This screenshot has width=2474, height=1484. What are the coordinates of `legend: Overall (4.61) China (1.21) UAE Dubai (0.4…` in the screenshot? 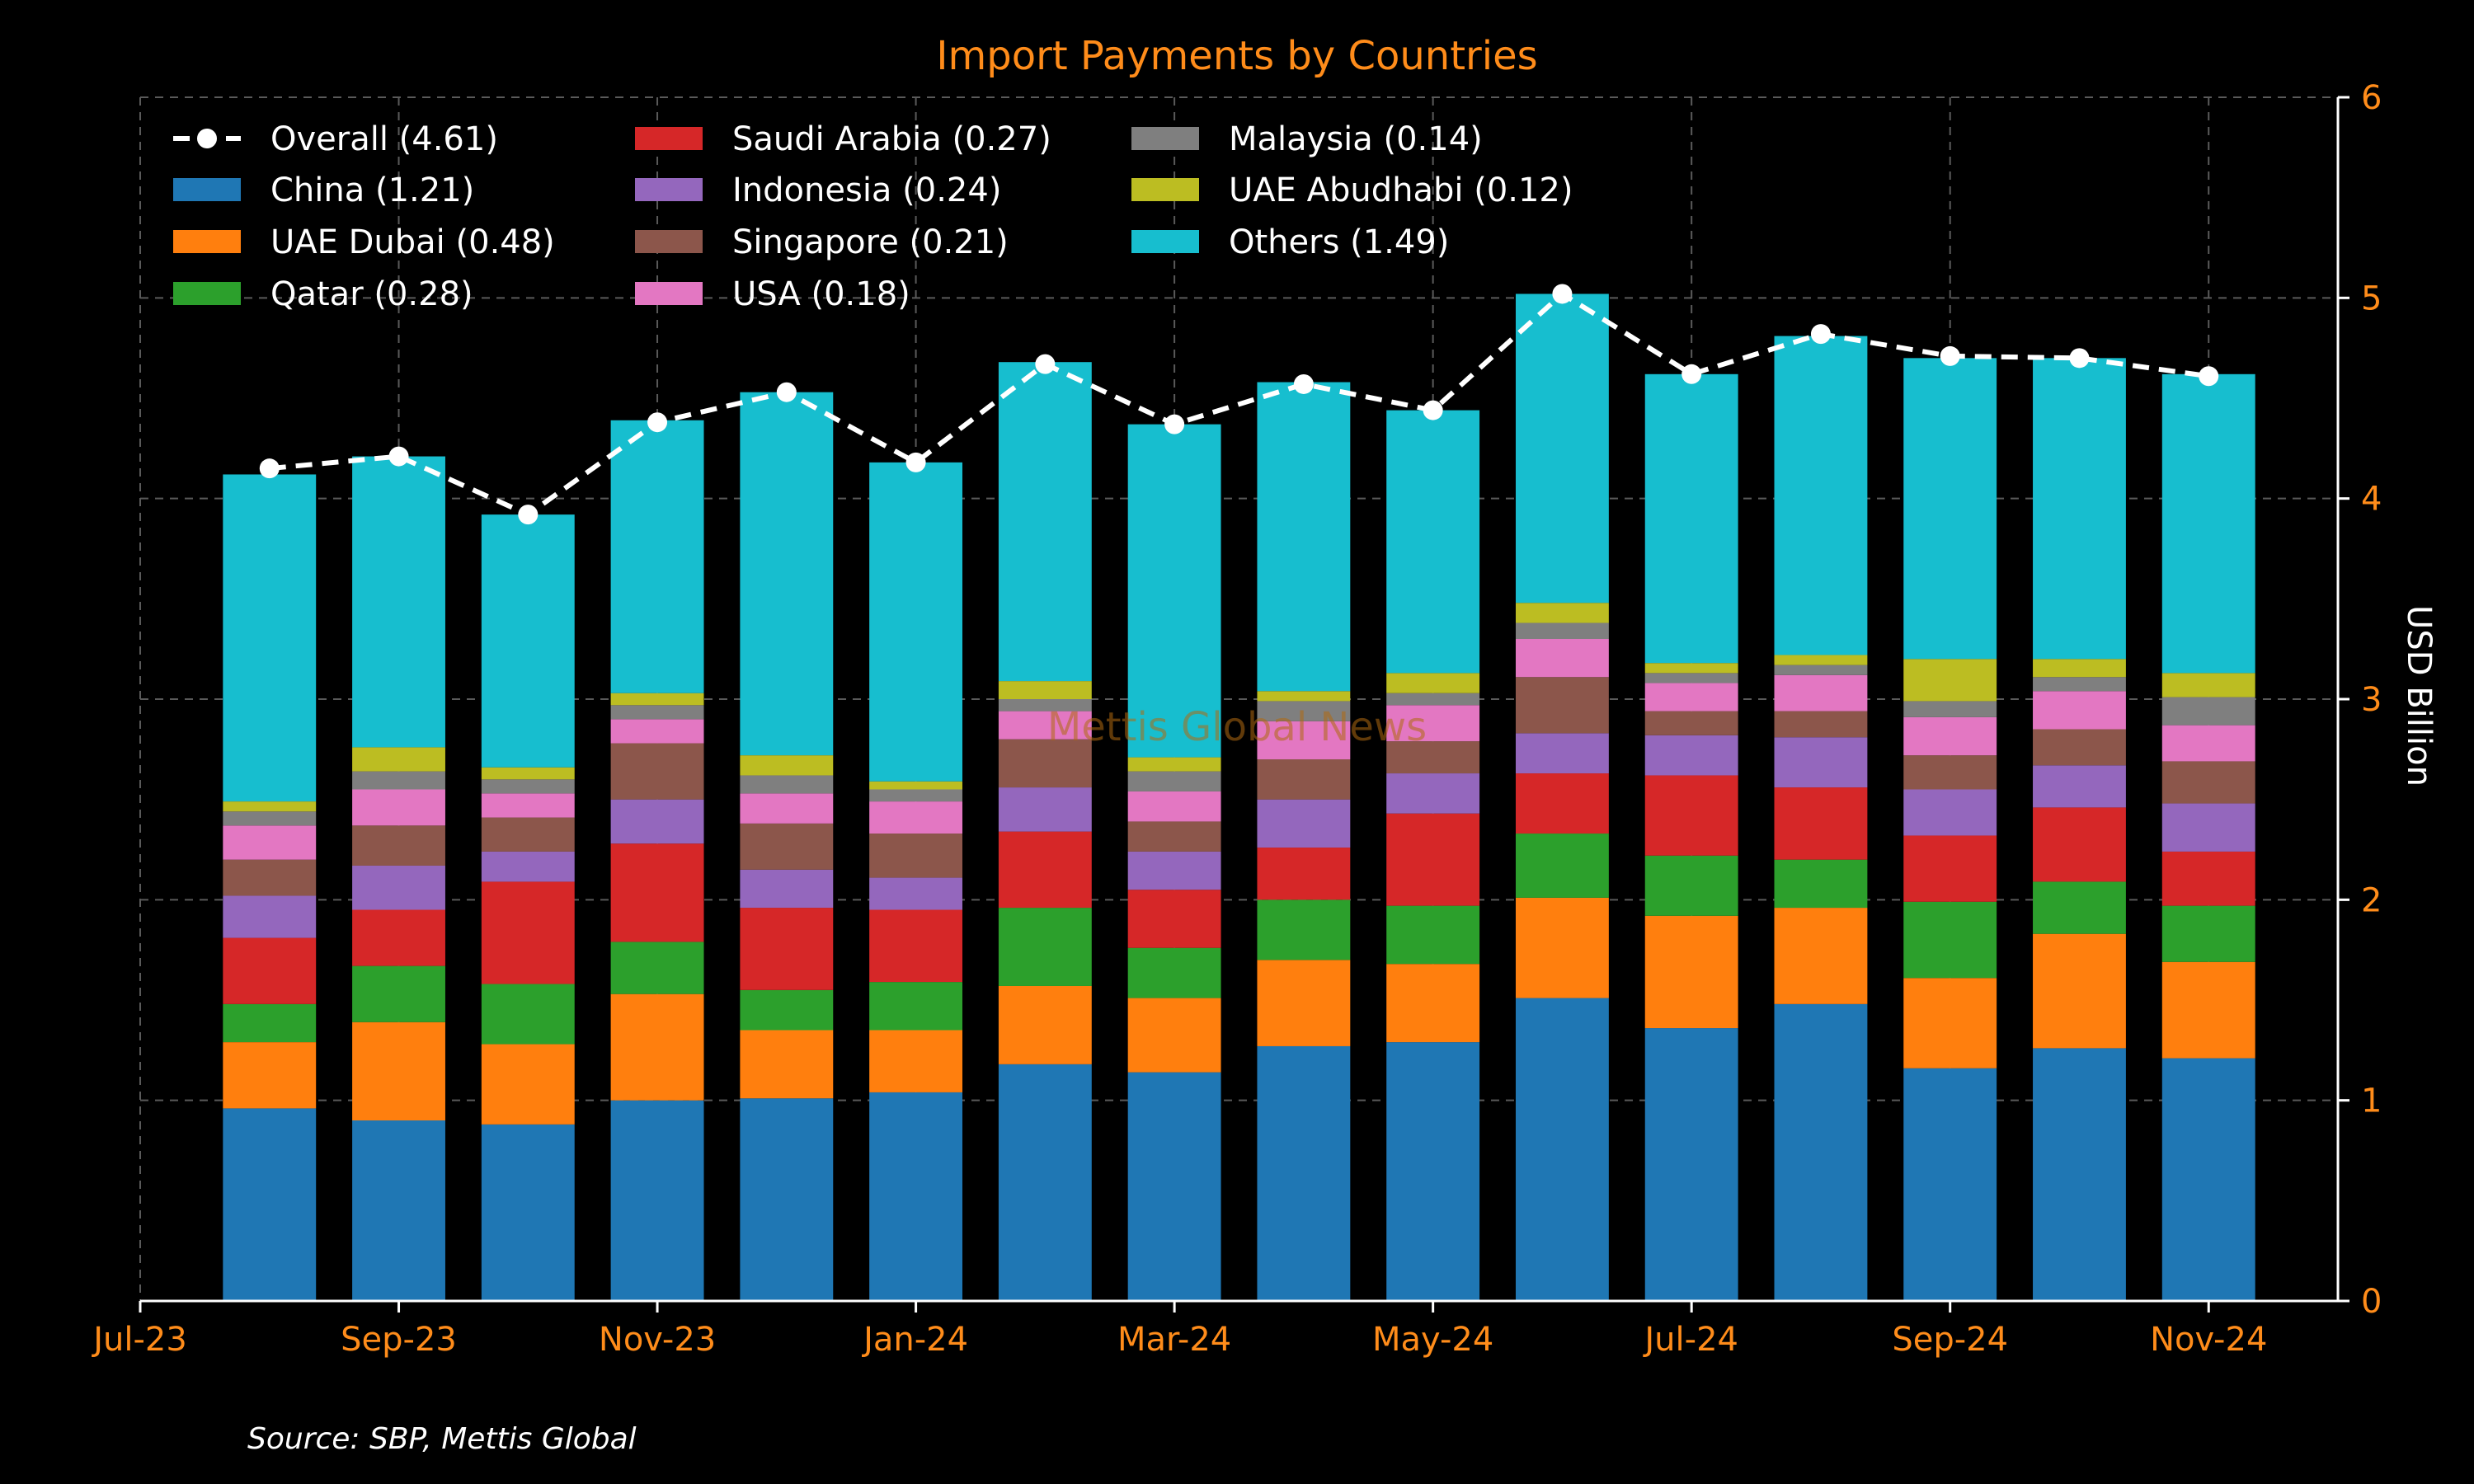 It's located at (873, 217).